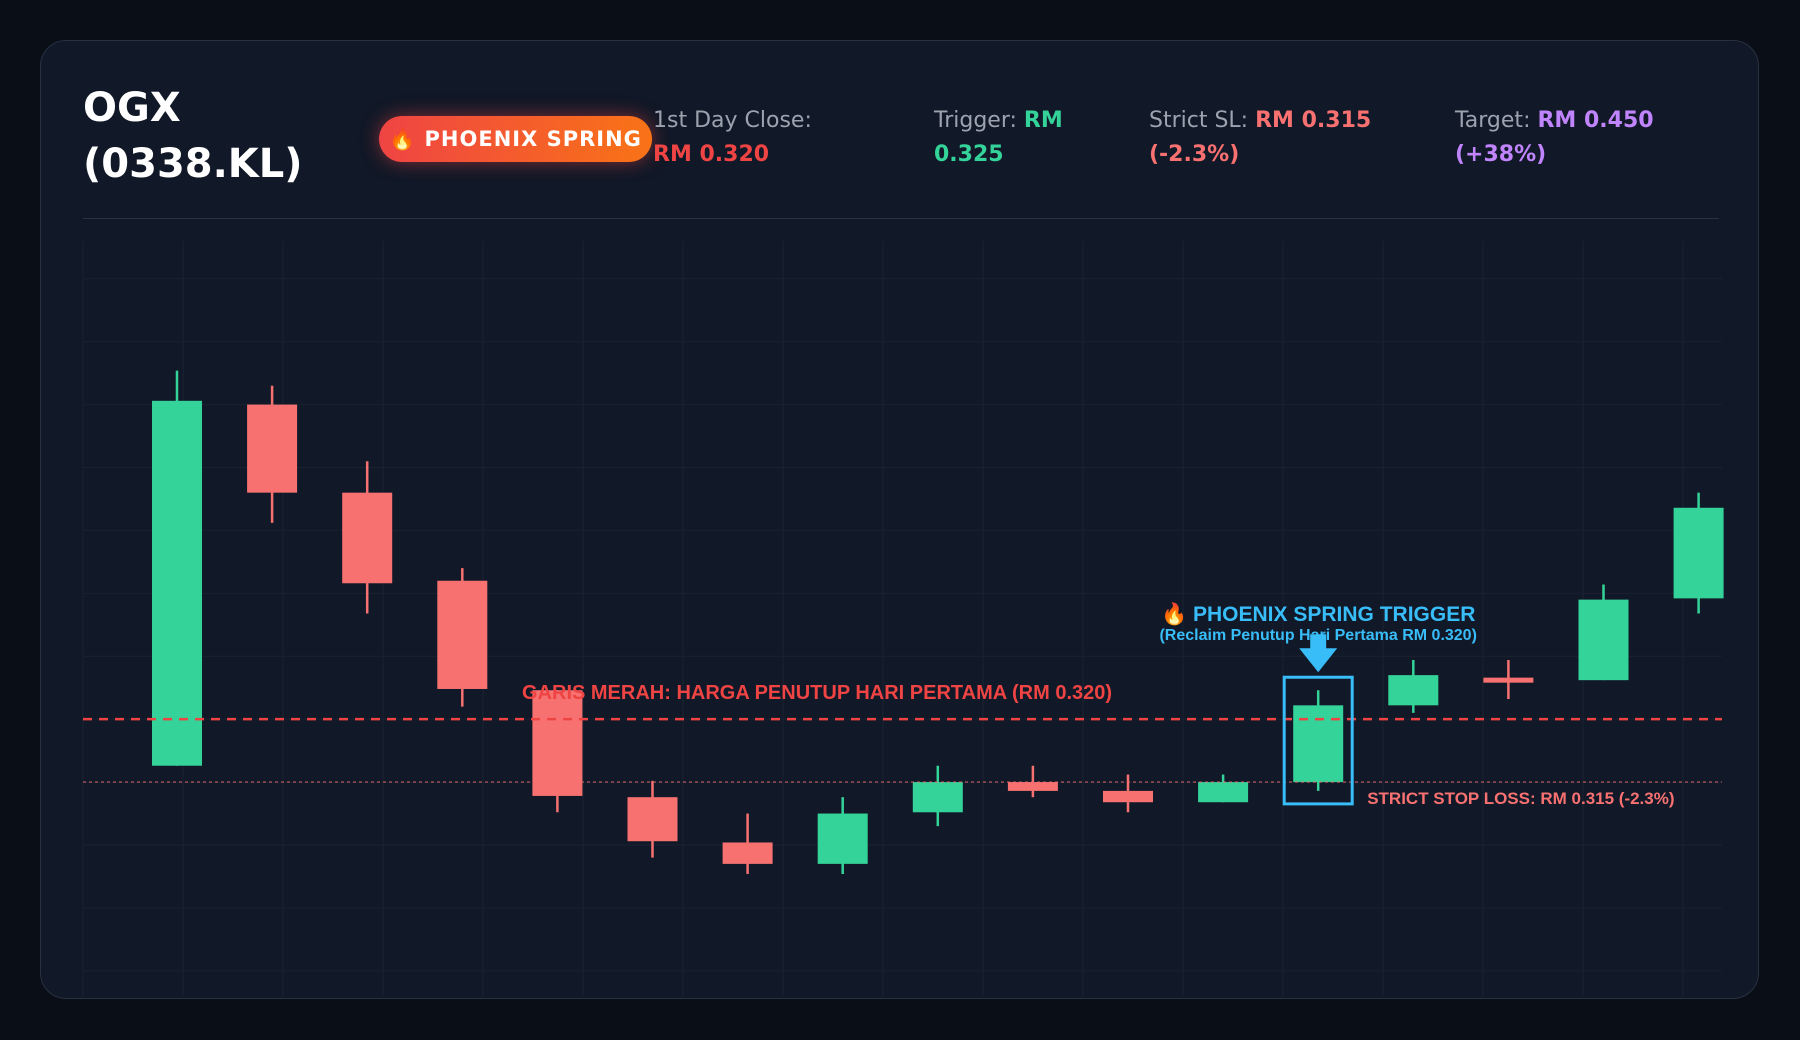 Image resolution: width=1800 pixels, height=1040 pixels. What do you see at coordinates (975, 120) in the screenshot?
I see `stat-label: Trigger:` at bounding box center [975, 120].